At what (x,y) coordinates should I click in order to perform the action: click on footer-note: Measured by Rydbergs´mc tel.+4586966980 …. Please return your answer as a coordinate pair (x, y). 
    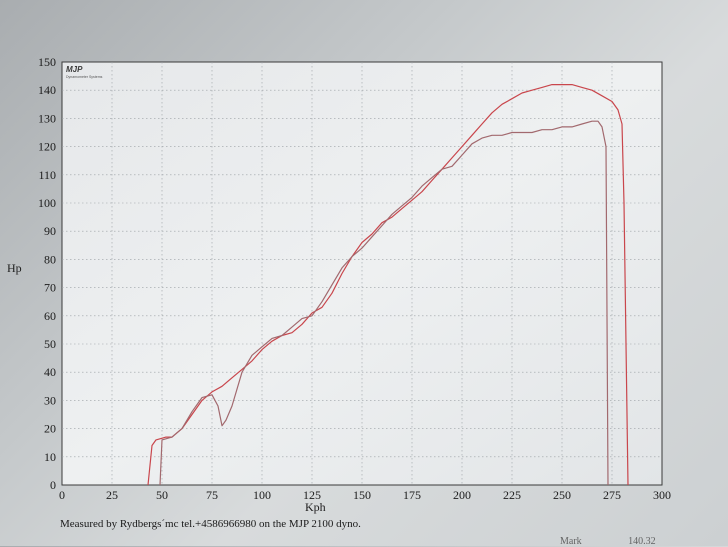
    Looking at the image, I should click on (210, 524).